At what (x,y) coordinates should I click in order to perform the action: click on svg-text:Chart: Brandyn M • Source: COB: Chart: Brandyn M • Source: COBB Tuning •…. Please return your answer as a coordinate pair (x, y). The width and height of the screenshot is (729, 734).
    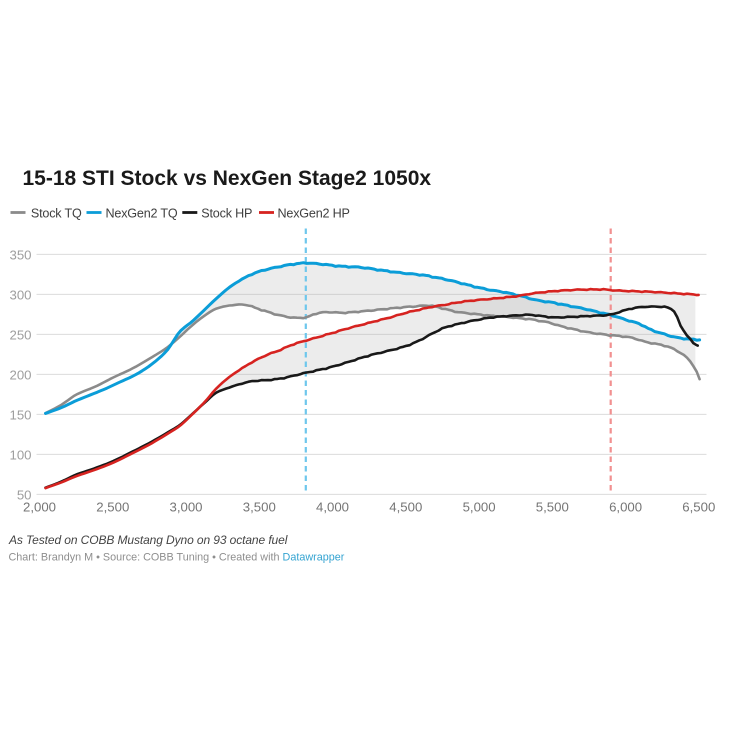
    Looking at the image, I should click on (177, 558).